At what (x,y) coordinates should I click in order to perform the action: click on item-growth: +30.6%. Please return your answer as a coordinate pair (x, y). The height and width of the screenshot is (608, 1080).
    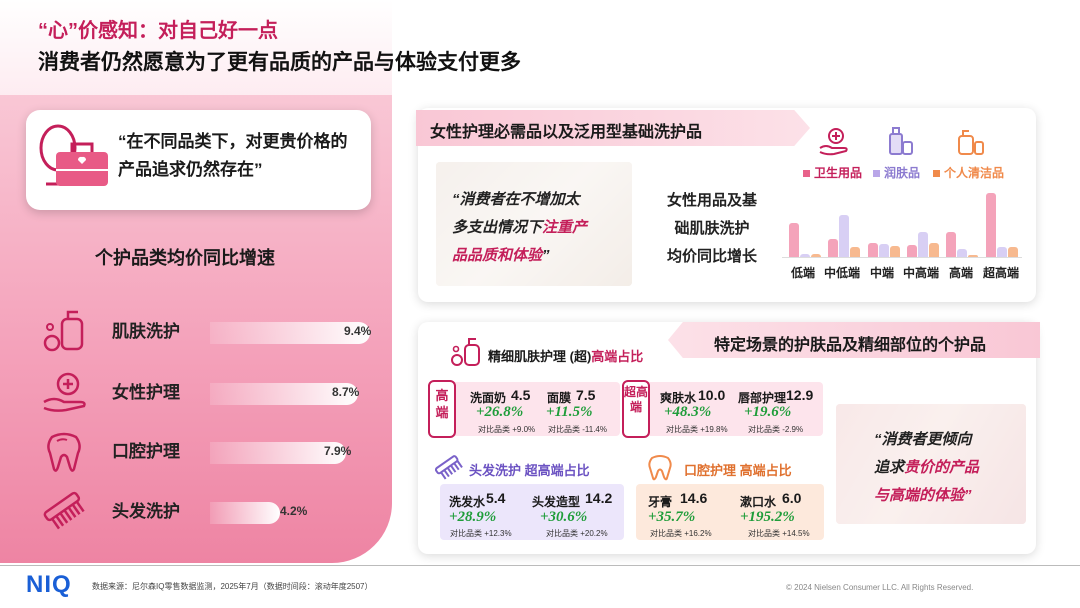
    Looking at the image, I should click on (564, 517).